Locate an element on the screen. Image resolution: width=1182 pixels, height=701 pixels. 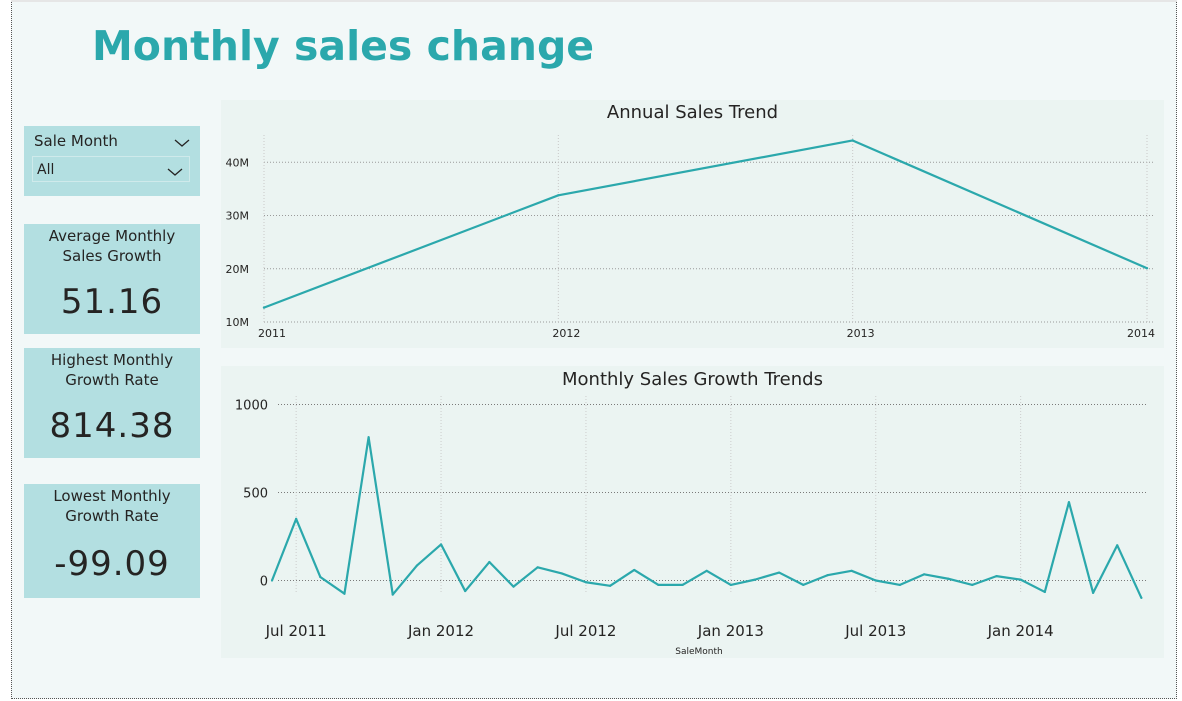
x-tick-label: 2011 is located at coordinates (272, 333).